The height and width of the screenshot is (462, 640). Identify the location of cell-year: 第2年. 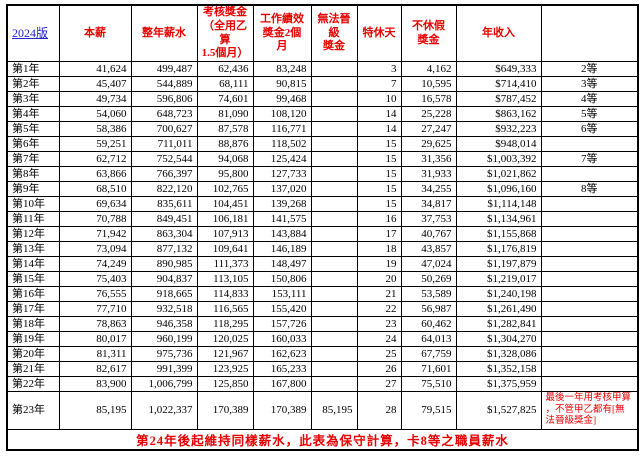
(33, 84).